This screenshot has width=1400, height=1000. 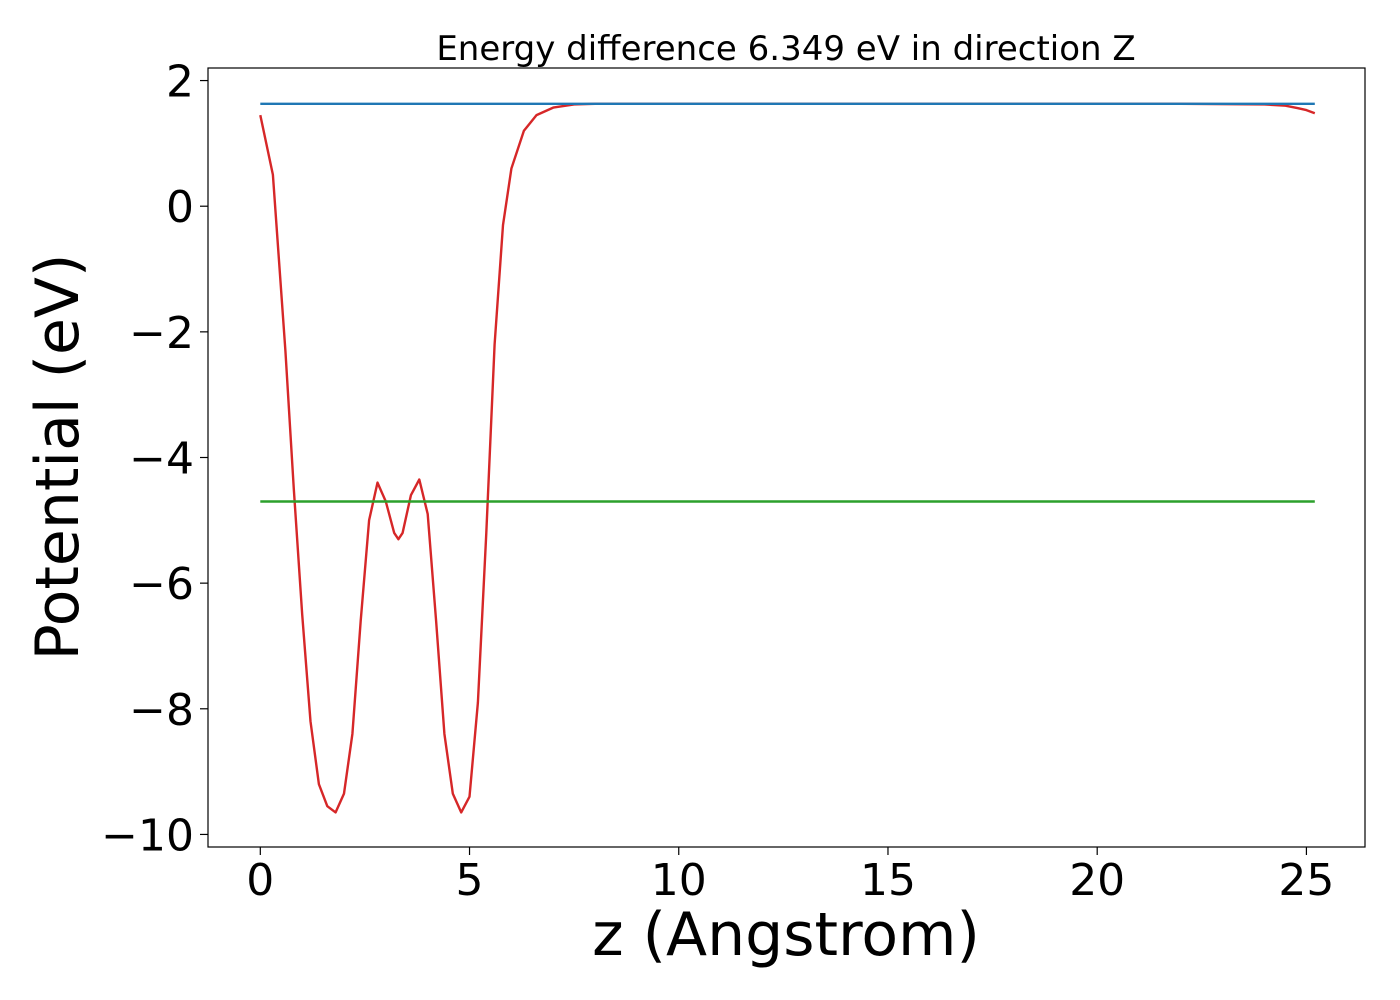 What do you see at coordinates (790, 876) in the screenshot?
I see `x-axis: 0 5 10 15 20 25` at bounding box center [790, 876].